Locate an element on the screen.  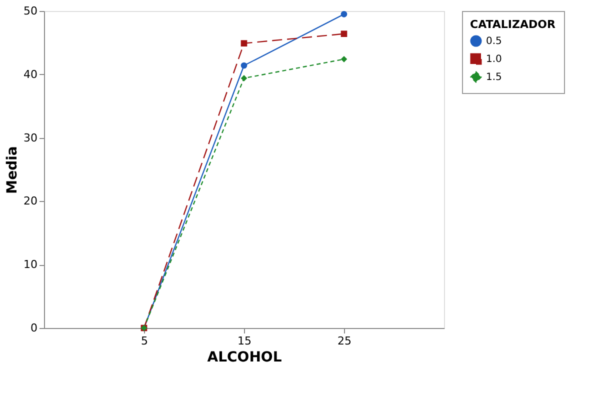
y-tick-label: 40 is located at coordinates (31, 74).